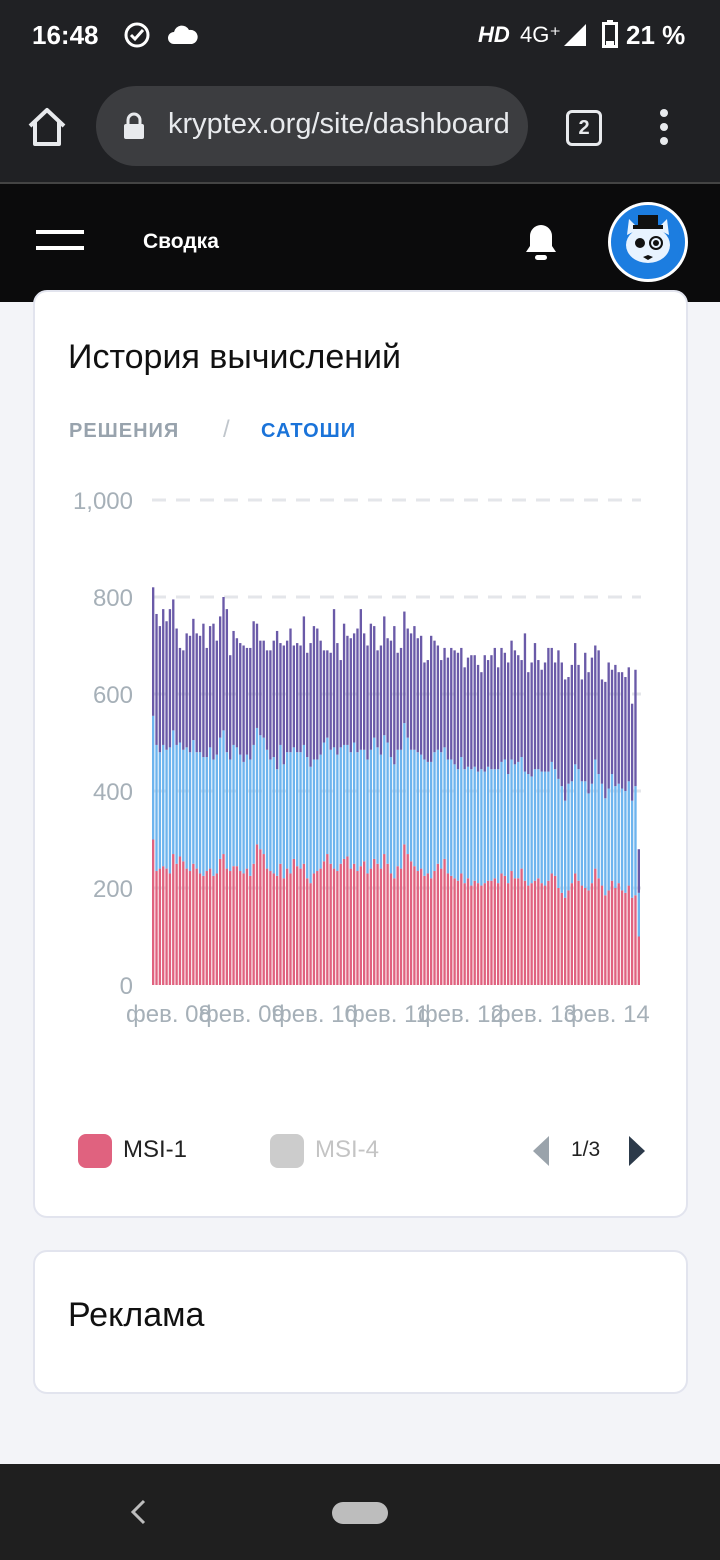  I want to click on pager-next-icon, so click(637, 1151).